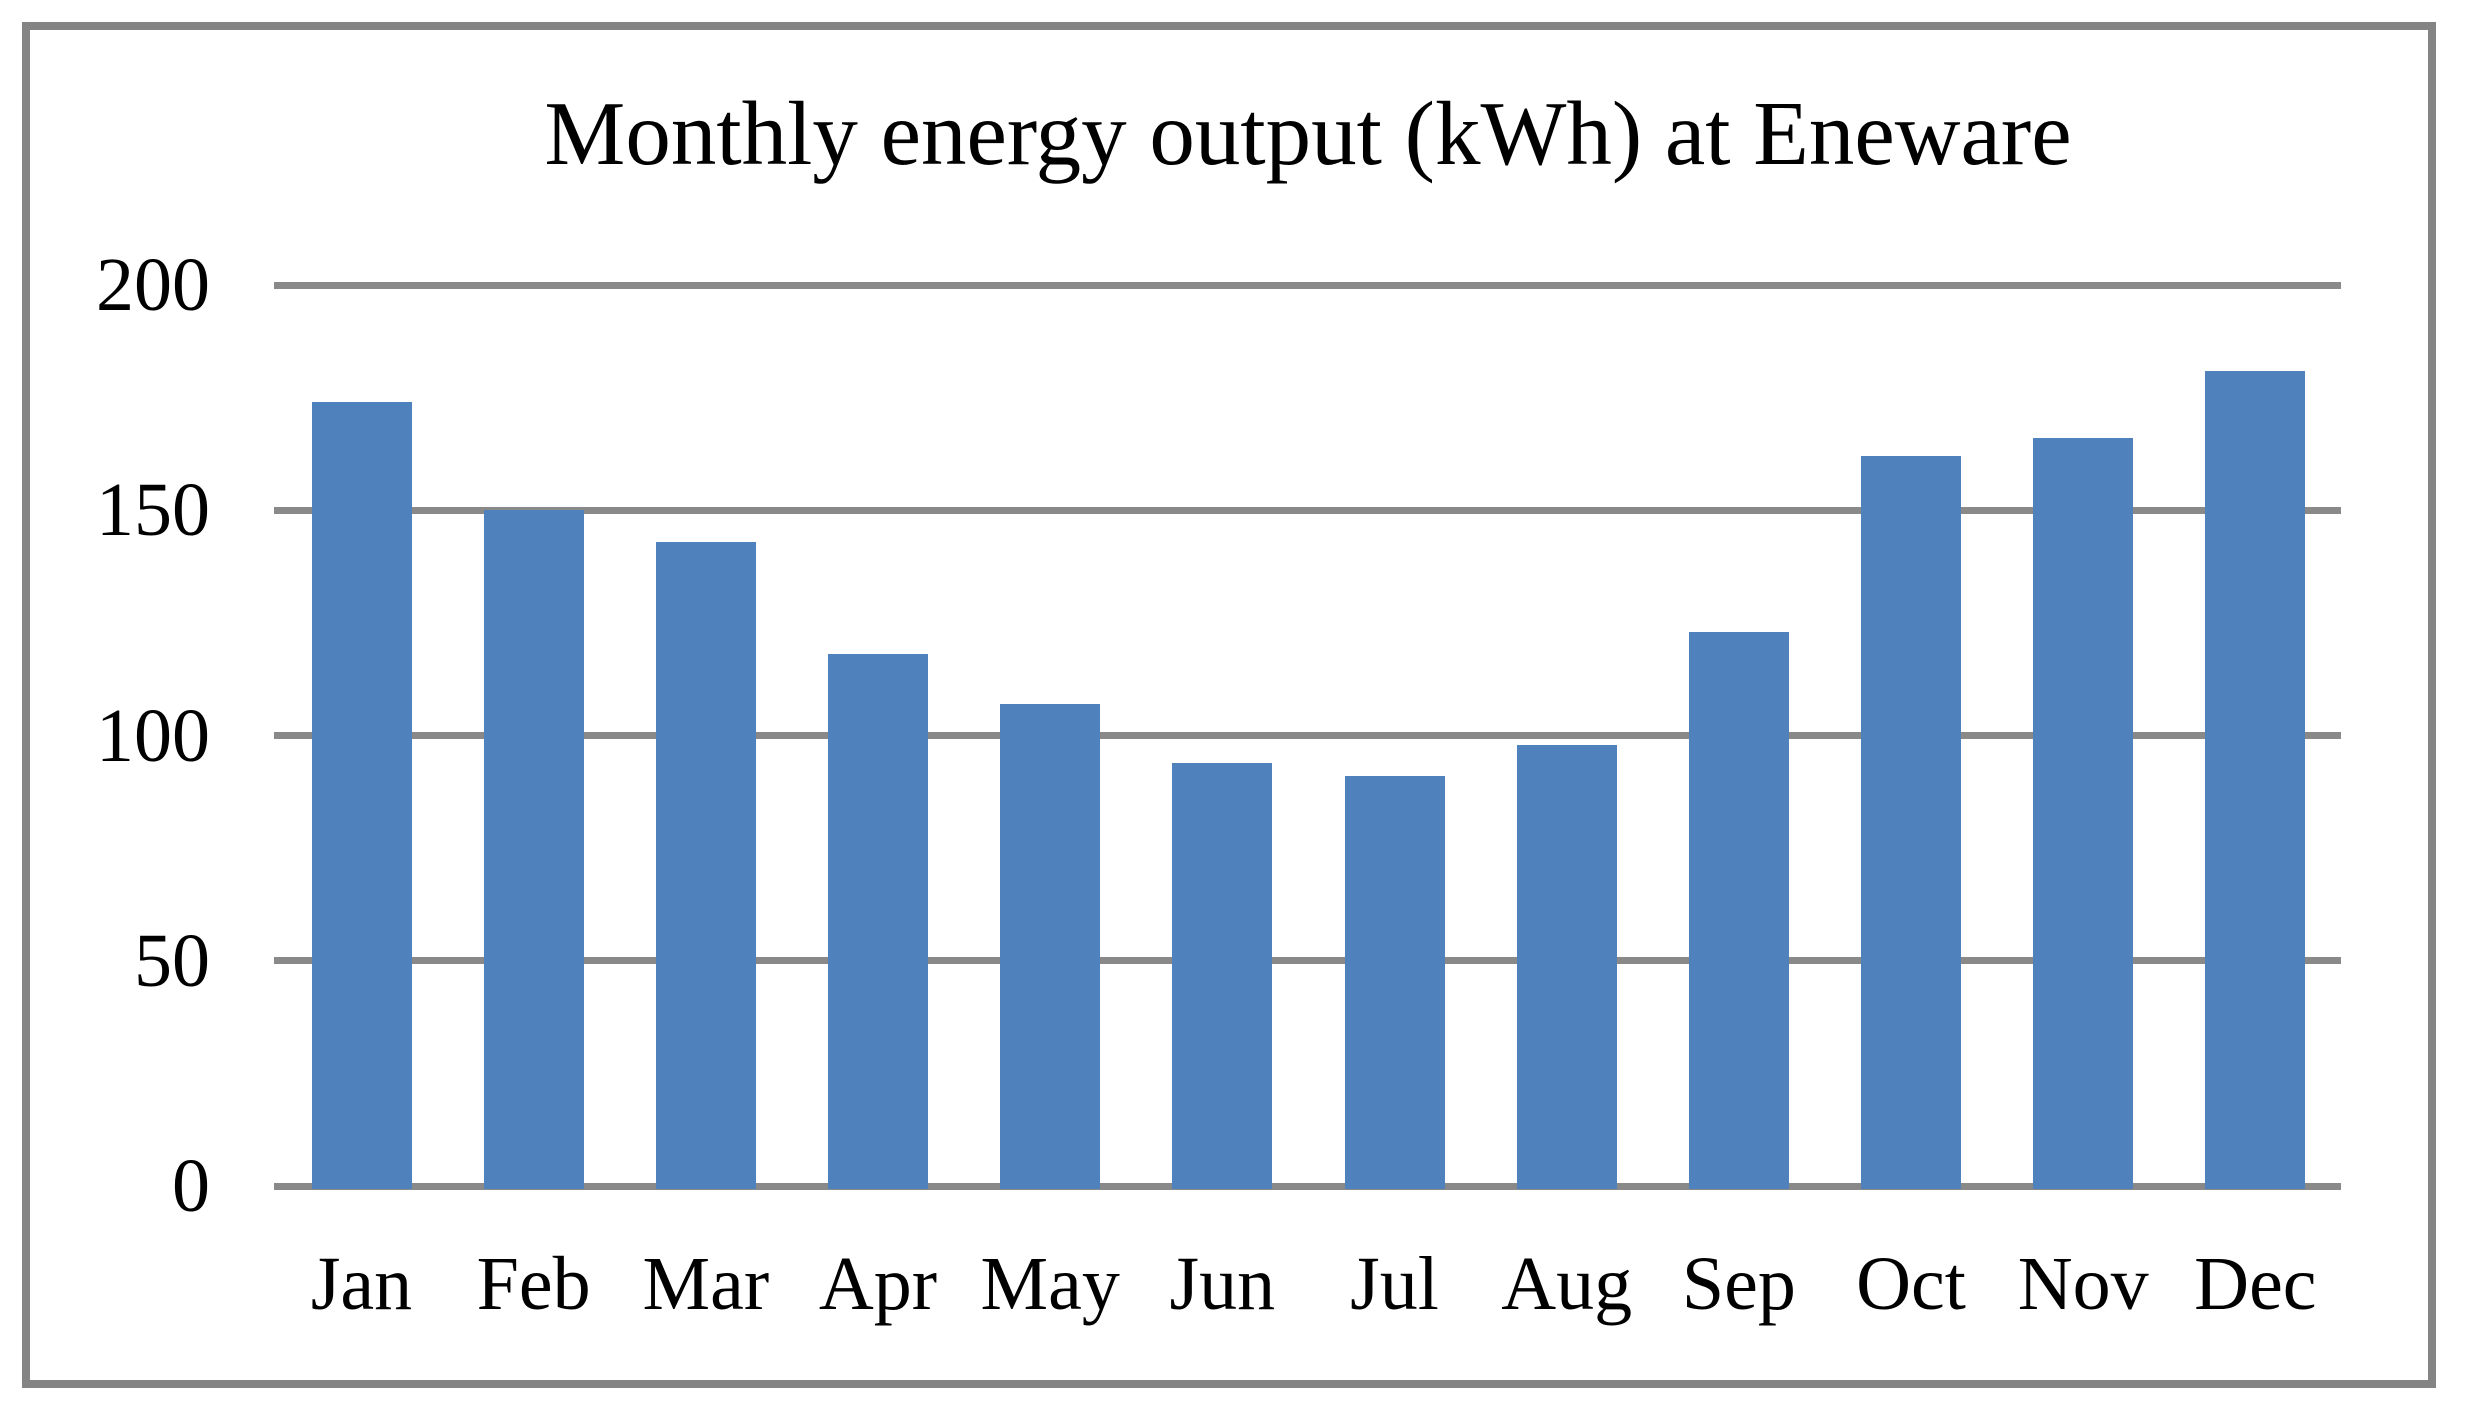  I want to click on x-axis-label-may: May, so click(1050, 1284).